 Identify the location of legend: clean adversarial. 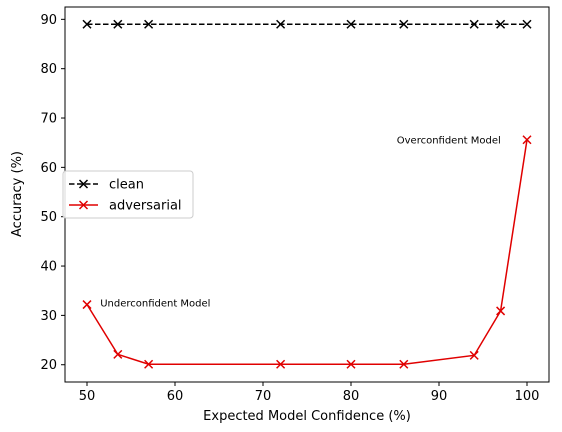
(128, 194).